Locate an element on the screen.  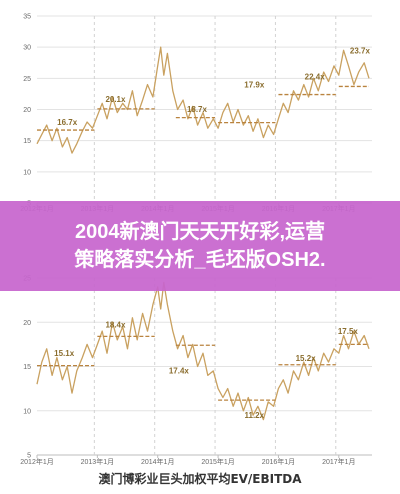
x-tick-label: 2016年1月 is located at coordinates (278, 461).